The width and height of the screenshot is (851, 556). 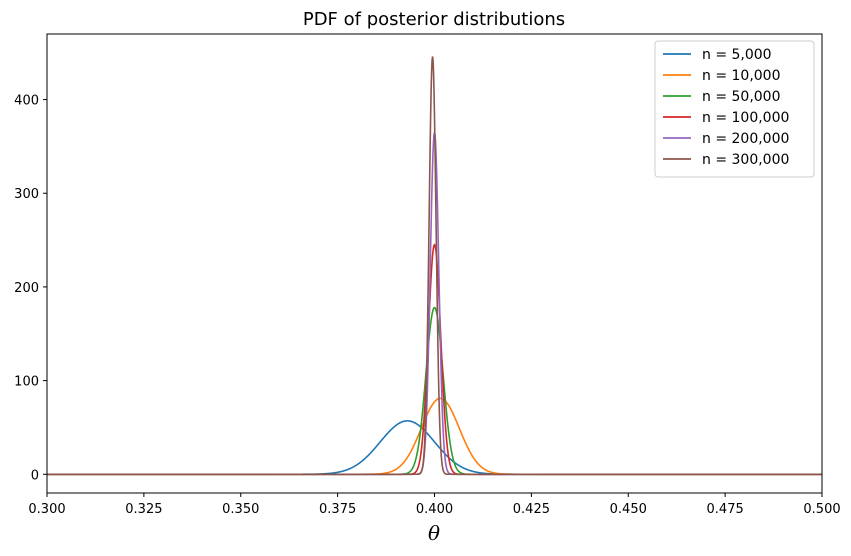 I want to click on y-tick-label: 100, so click(x=26, y=382).